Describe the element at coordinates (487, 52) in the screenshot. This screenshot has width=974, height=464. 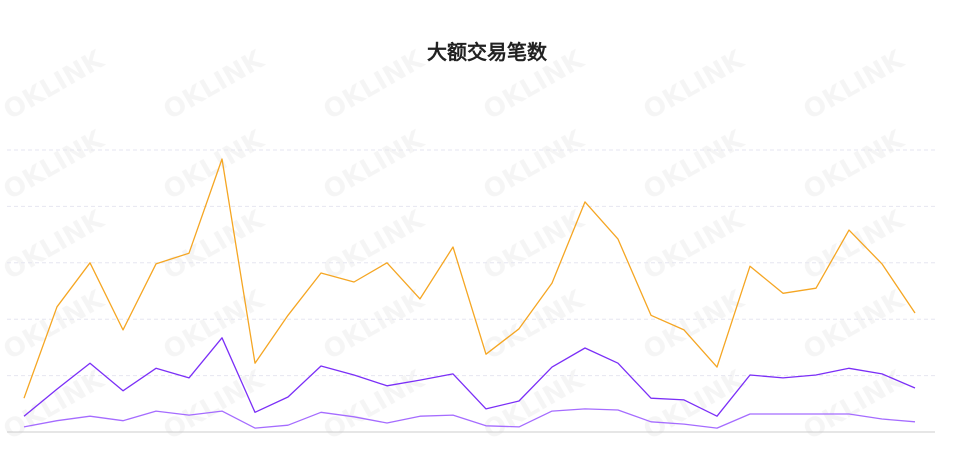
I see `chart-title: 大额交易笔数` at that location.